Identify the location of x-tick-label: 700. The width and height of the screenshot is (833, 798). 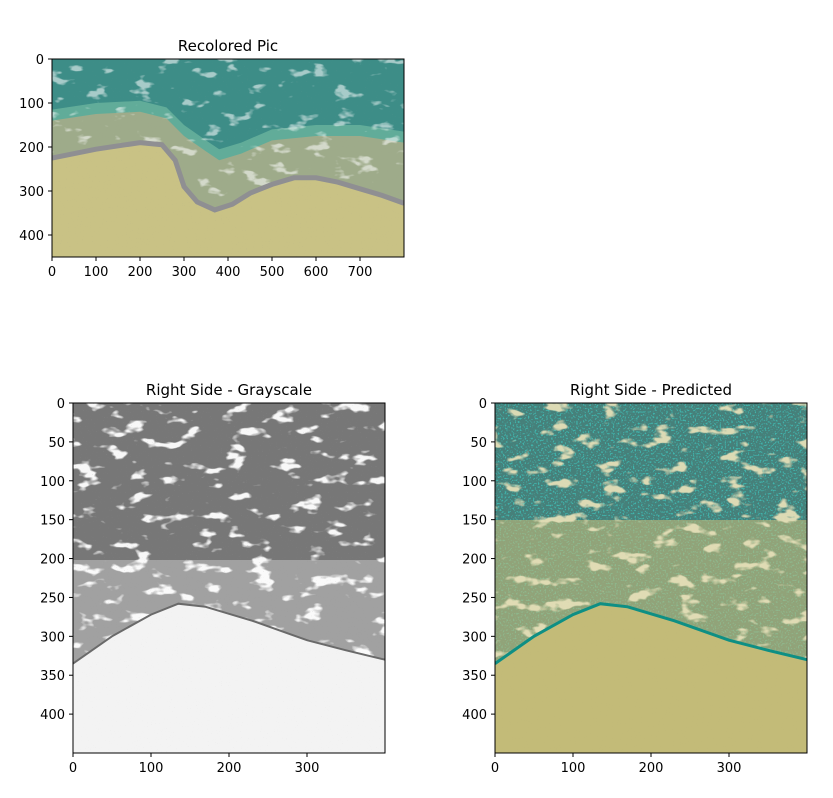
(360, 272).